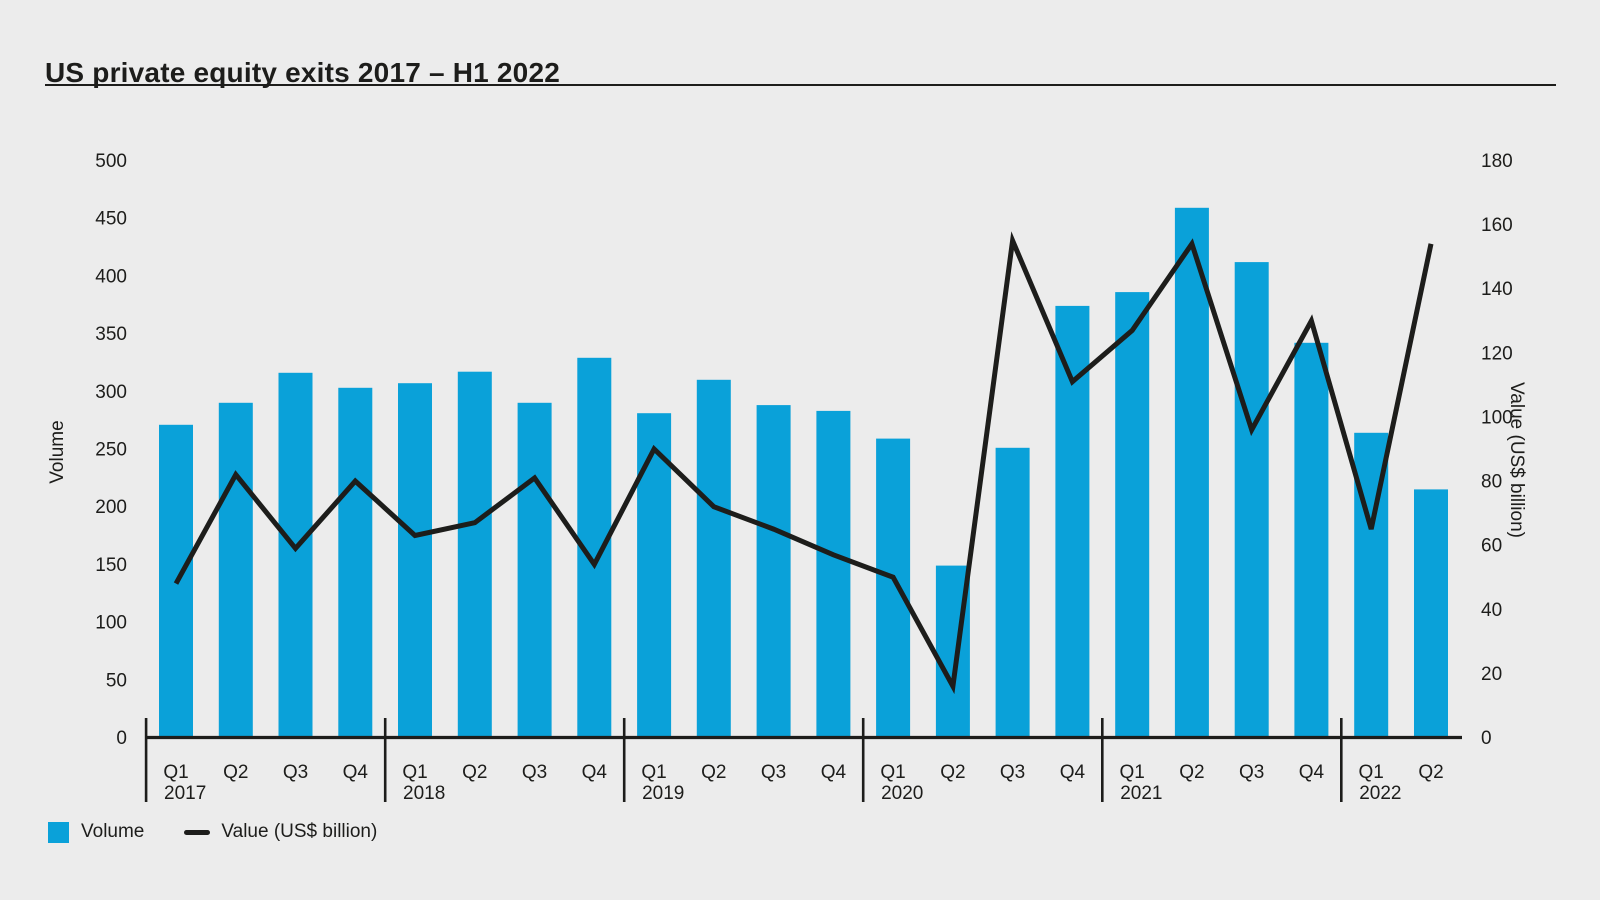 Image resolution: width=1600 pixels, height=900 pixels. Describe the element at coordinates (111, 334) in the screenshot. I see `left-axis-tick-350: 350` at that location.